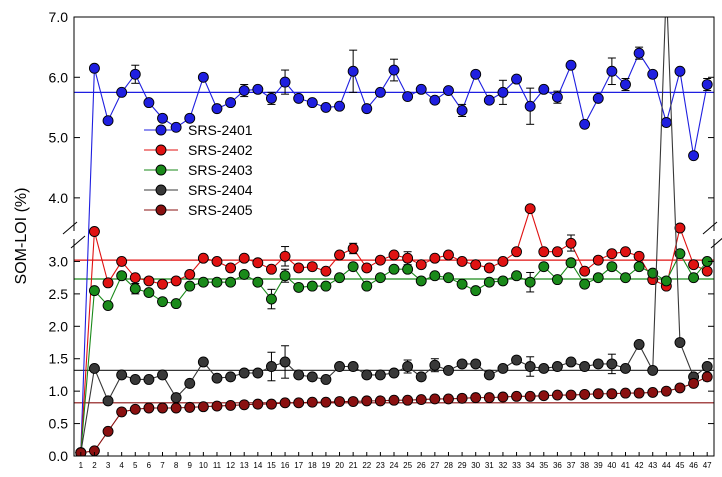 The height and width of the screenshot is (477, 722). Describe the element at coordinates (94, 465) in the screenshot. I see `x-tick-label: 2` at that location.